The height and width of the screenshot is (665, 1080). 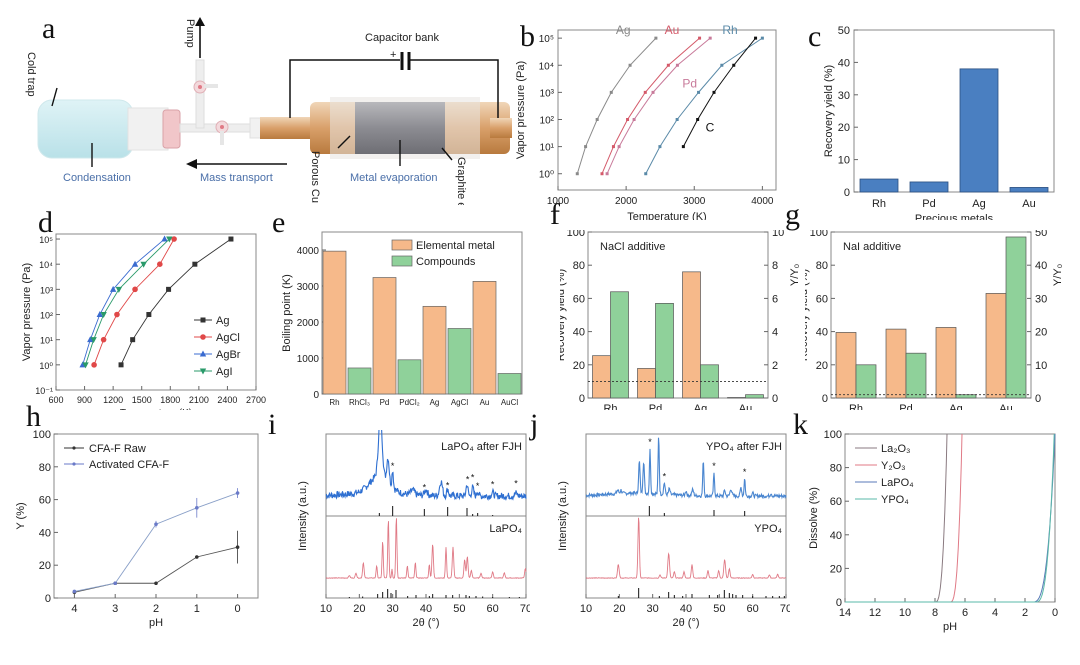 I want to click on x-tick-label: 60, so click(x=753, y=609).